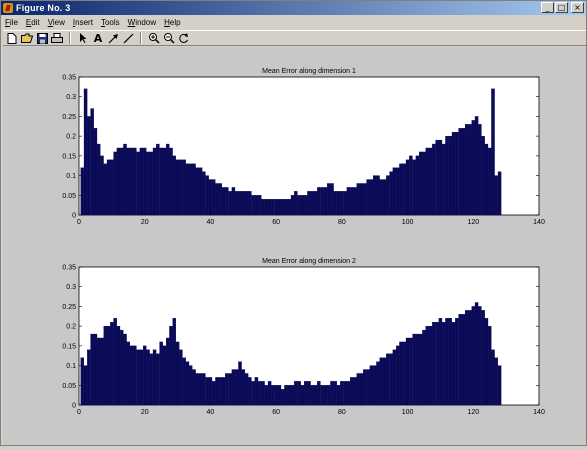 Image resolution: width=587 pixels, height=450 pixels. Describe the element at coordinates (27, 38) in the screenshot. I see `open-folder-icon` at that location.